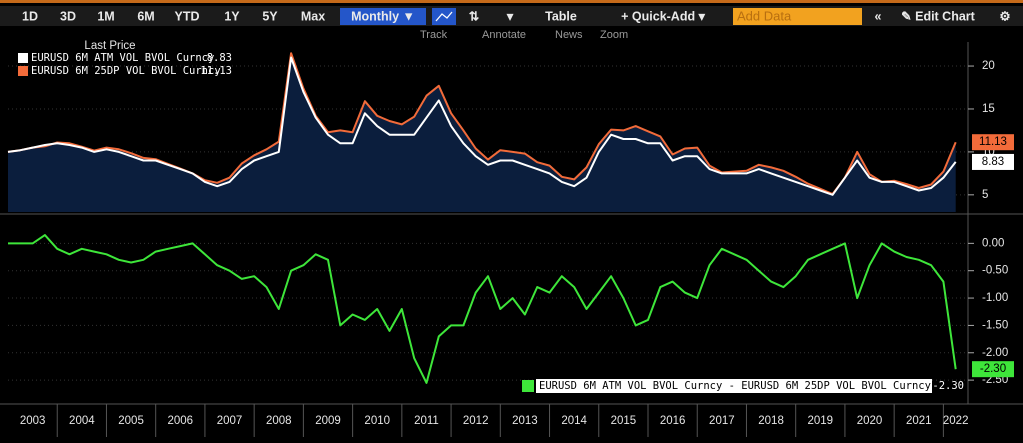 This screenshot has height=443, width=1023. I want to click on y-tick-label: 15, so click(988, 109).